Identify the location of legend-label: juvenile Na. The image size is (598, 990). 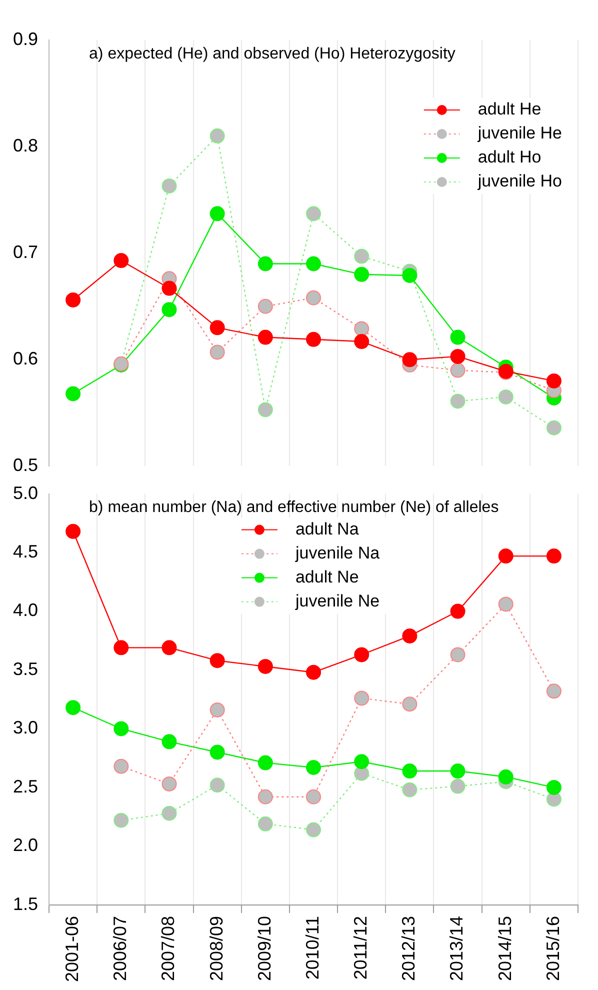
(337, 552).